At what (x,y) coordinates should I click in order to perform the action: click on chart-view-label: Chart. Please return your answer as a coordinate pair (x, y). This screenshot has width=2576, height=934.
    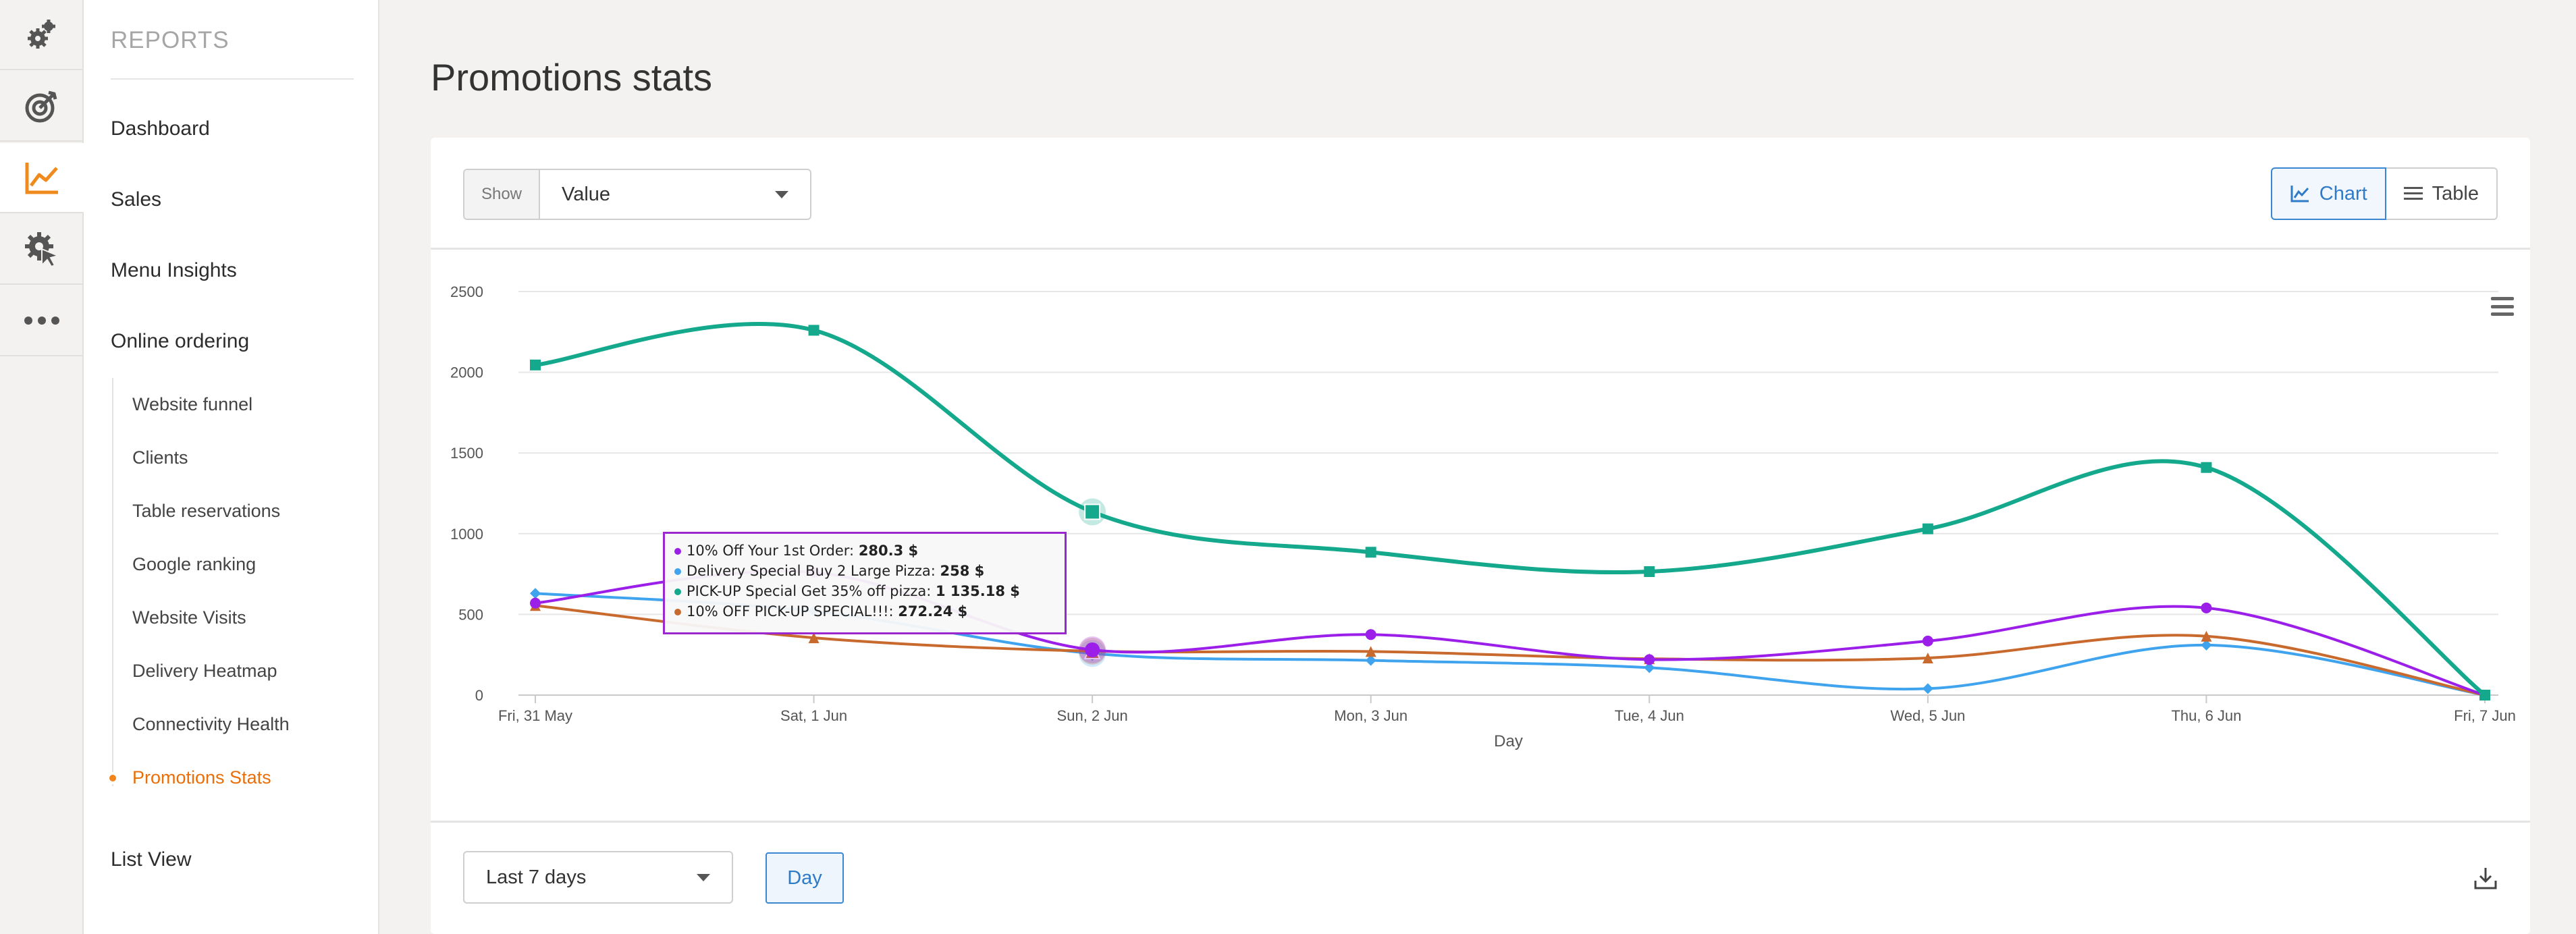
    Looking at the image, I should click on (2343, 193).